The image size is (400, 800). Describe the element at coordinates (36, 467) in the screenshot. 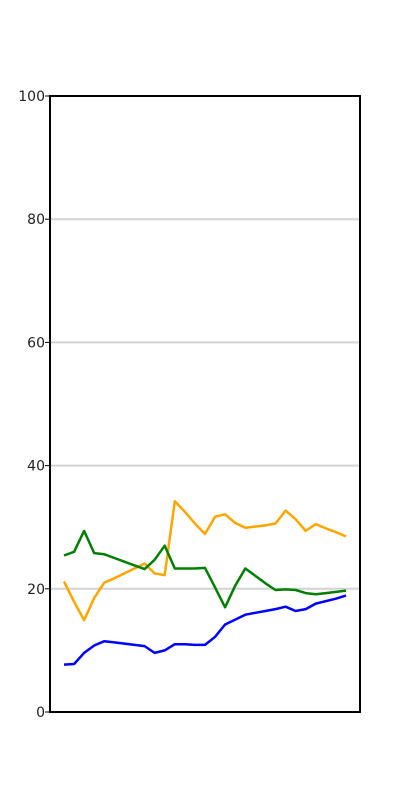

I see `y-tick-label-40: 40` at that location.